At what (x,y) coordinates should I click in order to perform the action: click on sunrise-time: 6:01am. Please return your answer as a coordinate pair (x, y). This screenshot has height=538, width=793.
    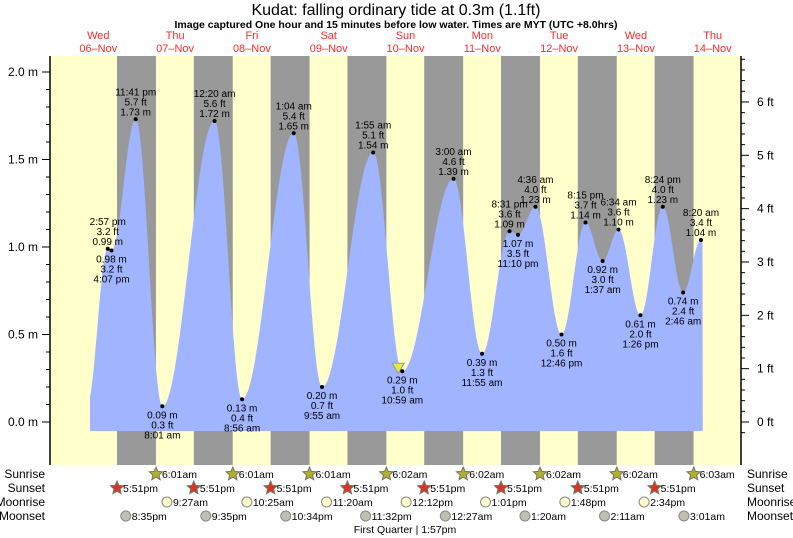
    Looking at the image, I should click on (179, 475).